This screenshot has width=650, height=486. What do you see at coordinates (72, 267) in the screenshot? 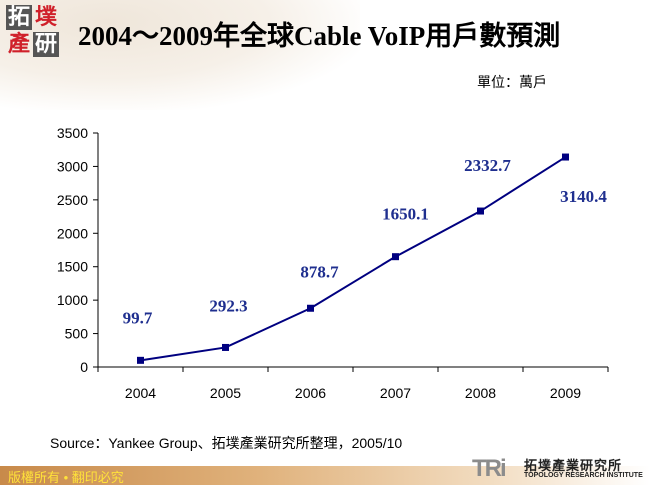
I see `y-tick-label: 1500` at bounding box center [72, 267].